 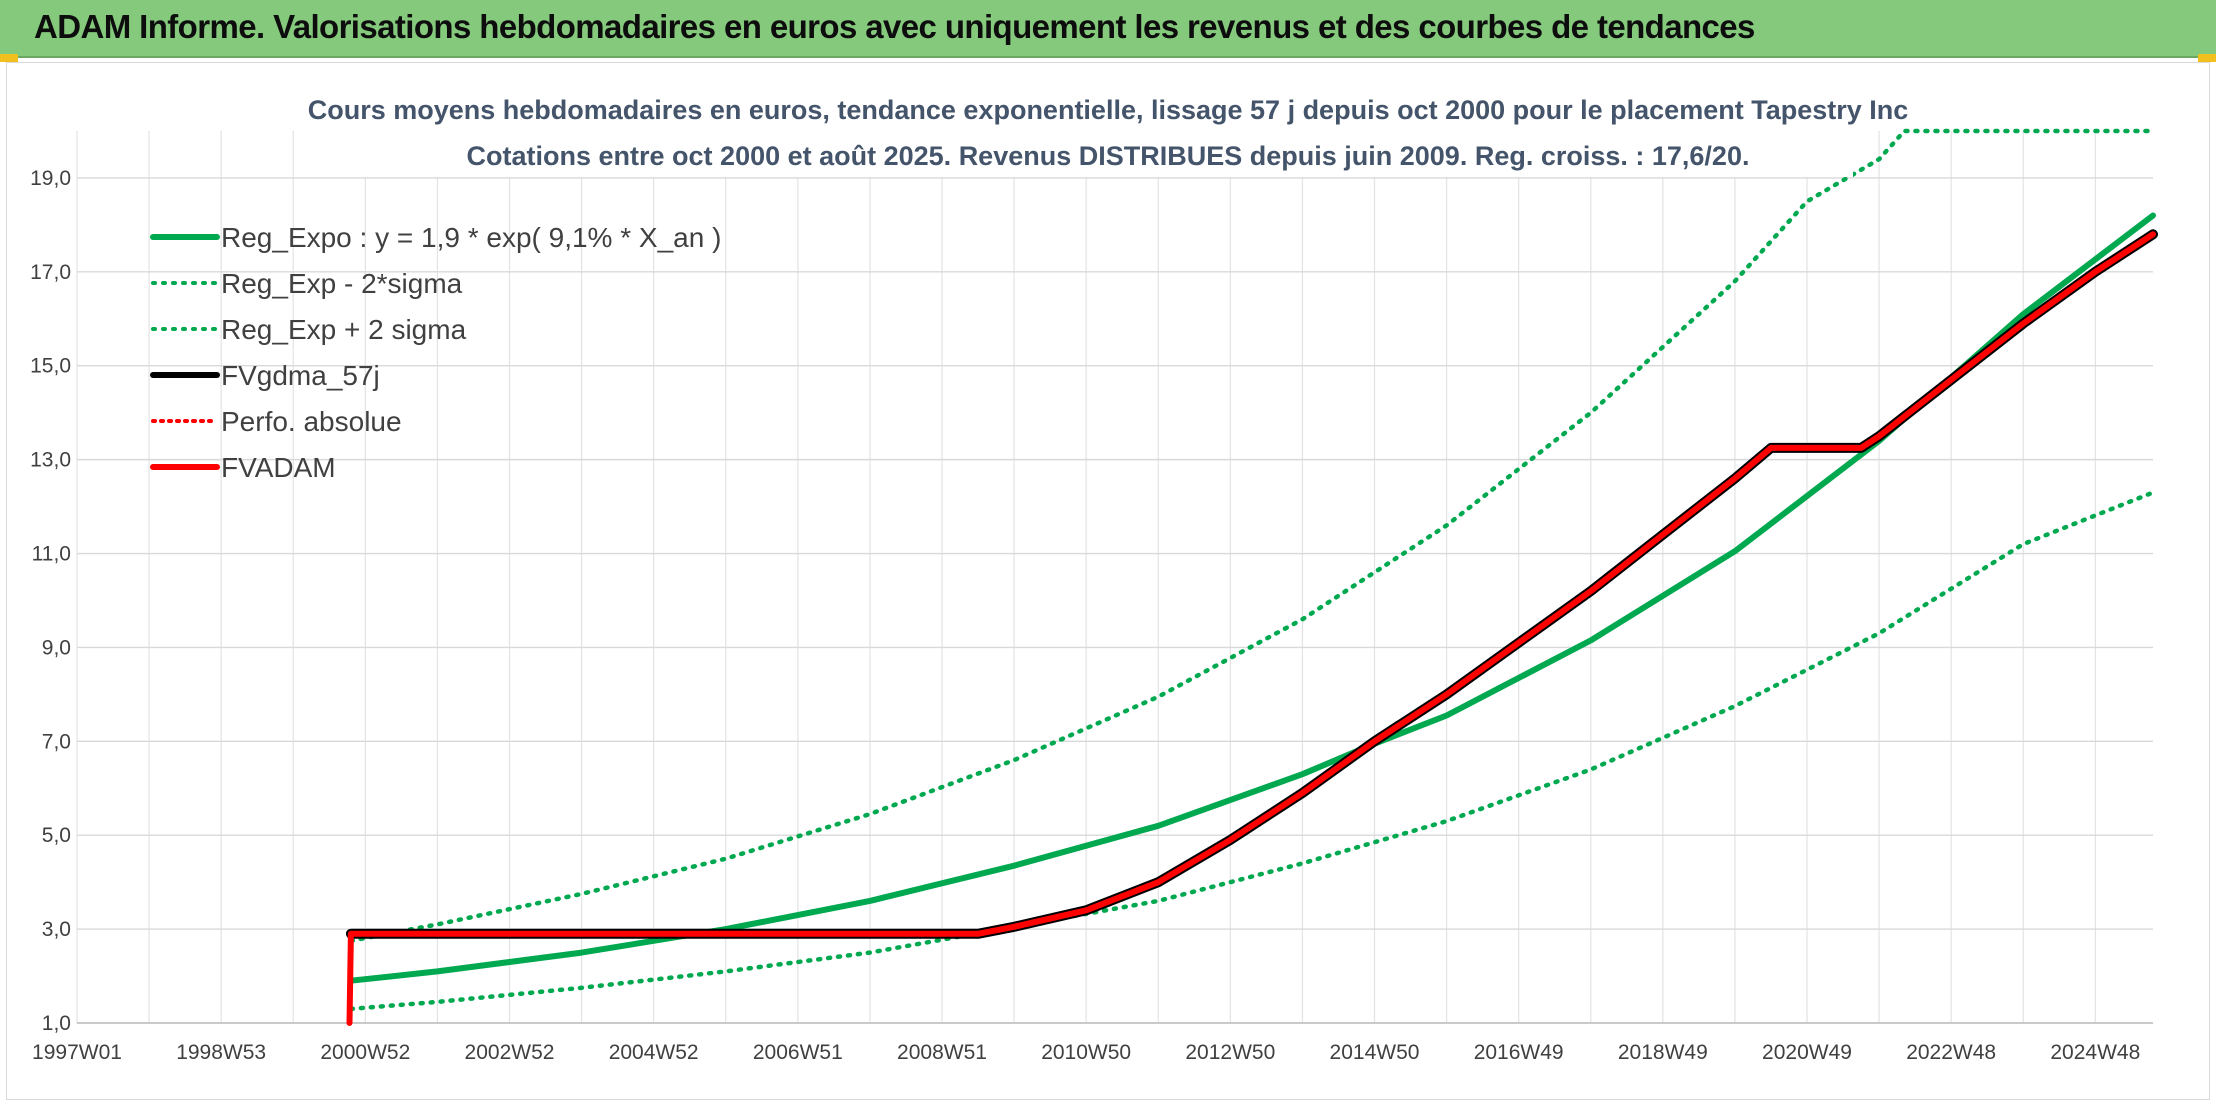 I want to click on y-tick-label: 15,0, so click(x=50, y=366).